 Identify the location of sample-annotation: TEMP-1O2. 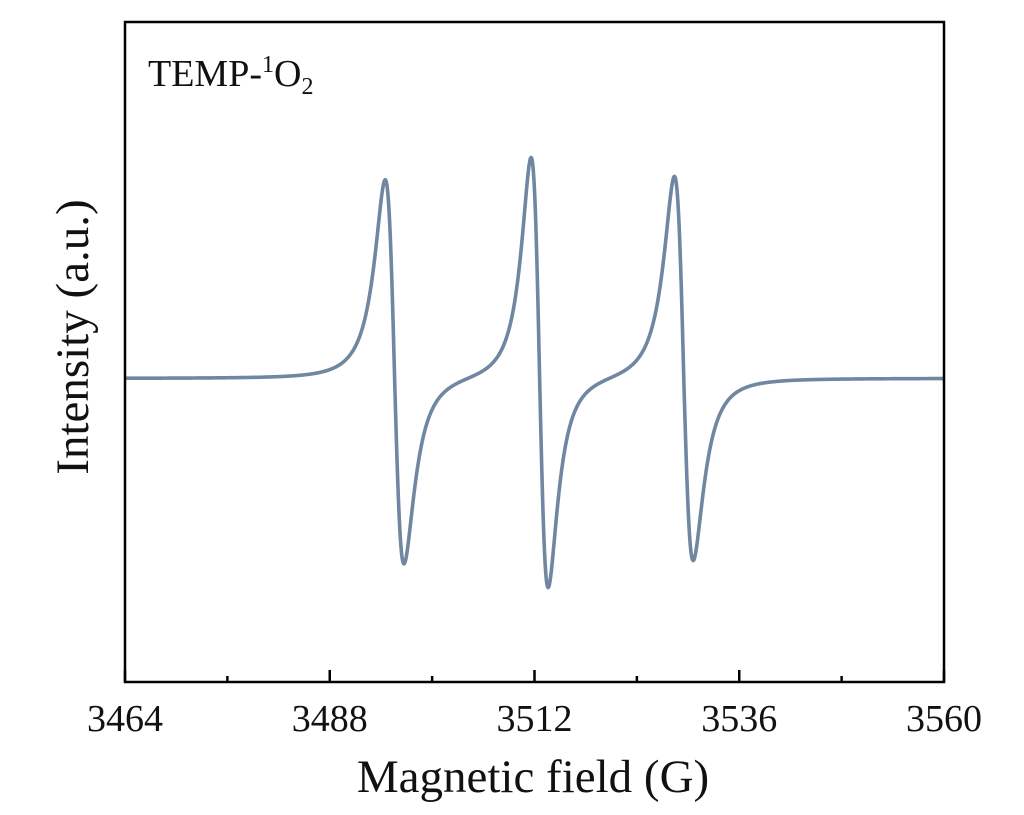
(230, 76).